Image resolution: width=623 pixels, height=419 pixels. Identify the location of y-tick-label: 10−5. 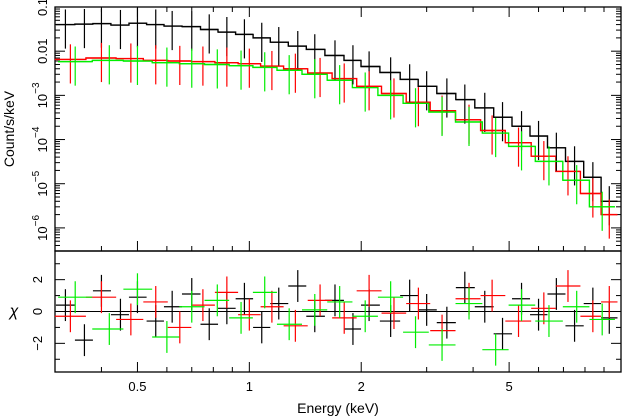
(40, 183).